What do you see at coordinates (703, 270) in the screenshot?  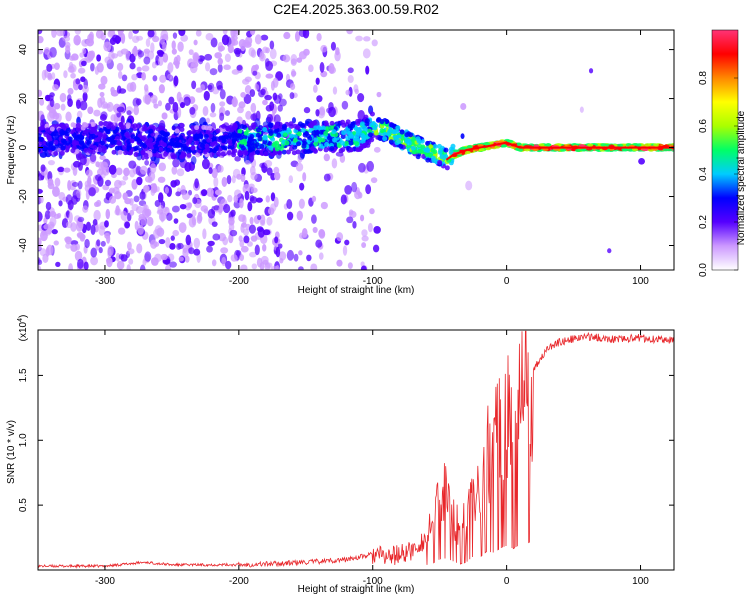 I see `colorbar-tick-label: 0.0` at bounding box center [703, 270].